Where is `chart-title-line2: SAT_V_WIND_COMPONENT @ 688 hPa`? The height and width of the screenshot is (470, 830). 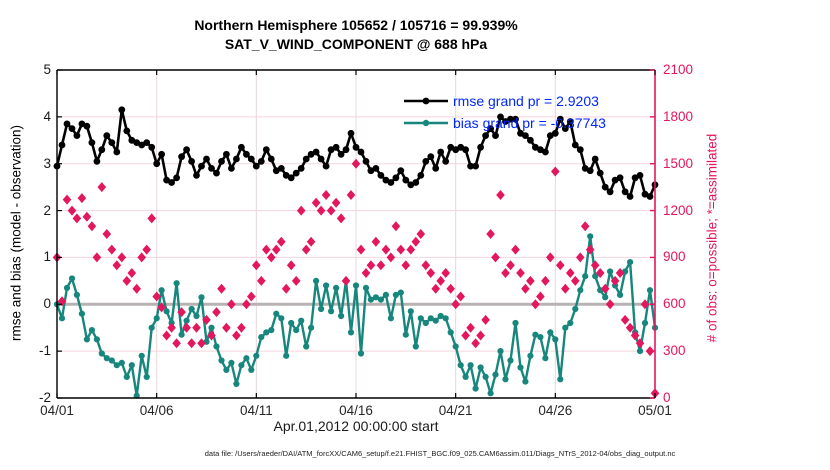 chart-title-line2: SAT_V_WIND_COMPONENT @ 688 hPa is located at coordinates (356, 44).